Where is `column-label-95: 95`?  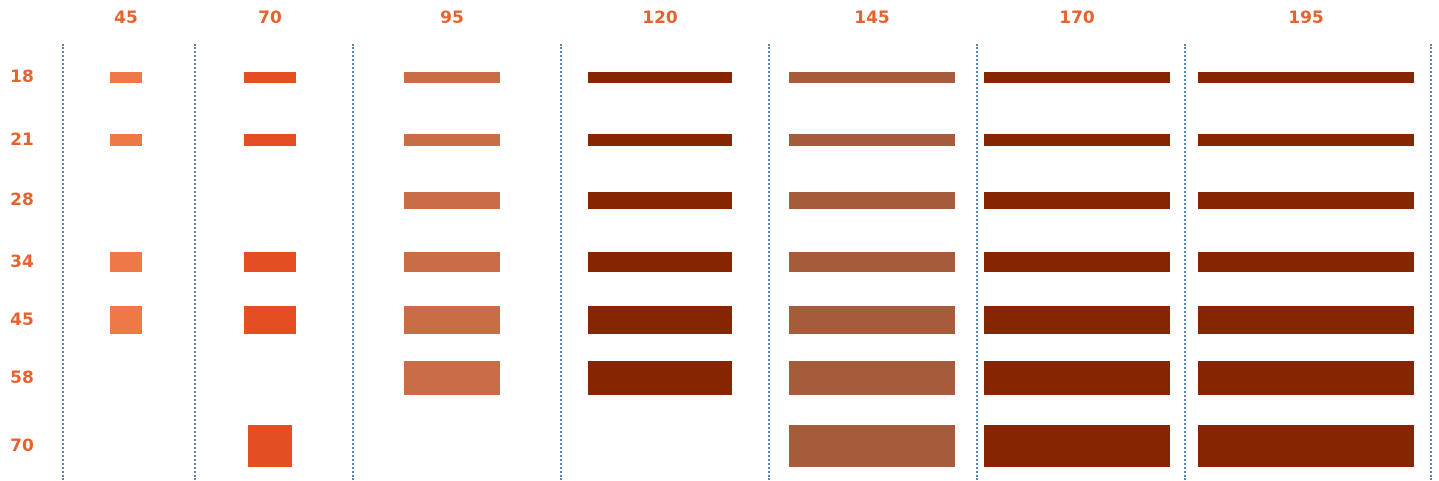
column-label-95: 95 is located at coordinates (452, 18).